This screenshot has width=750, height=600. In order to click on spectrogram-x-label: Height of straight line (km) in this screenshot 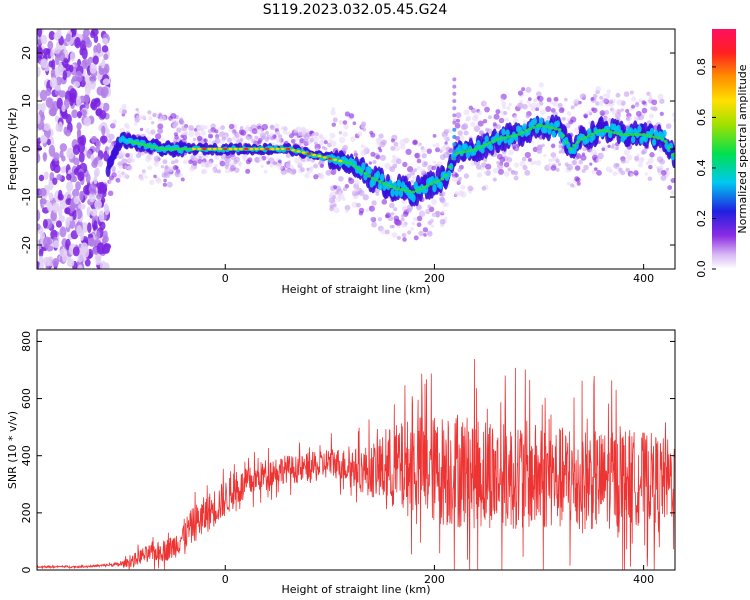, I will do `click(355, 289)`.